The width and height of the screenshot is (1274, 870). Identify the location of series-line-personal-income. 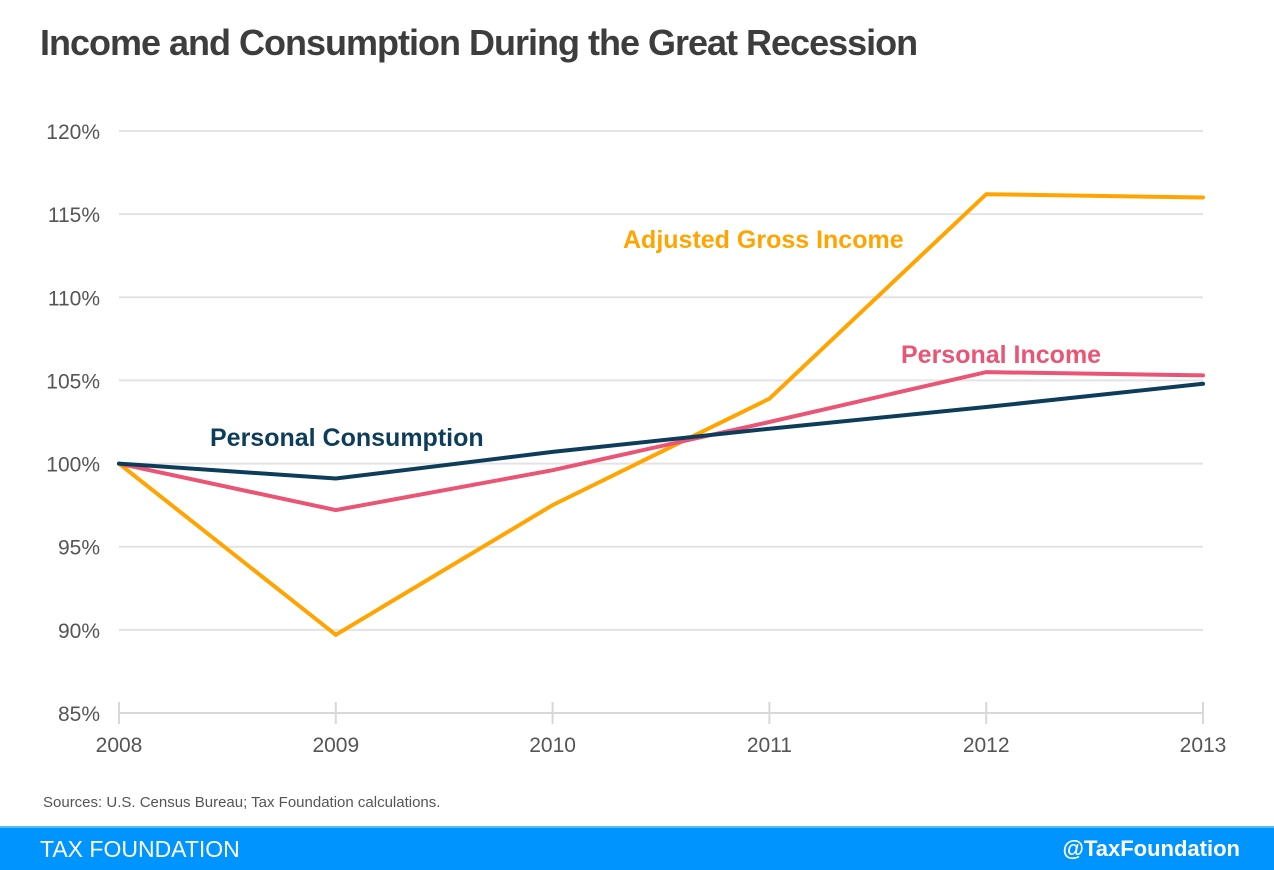
(661, 441).